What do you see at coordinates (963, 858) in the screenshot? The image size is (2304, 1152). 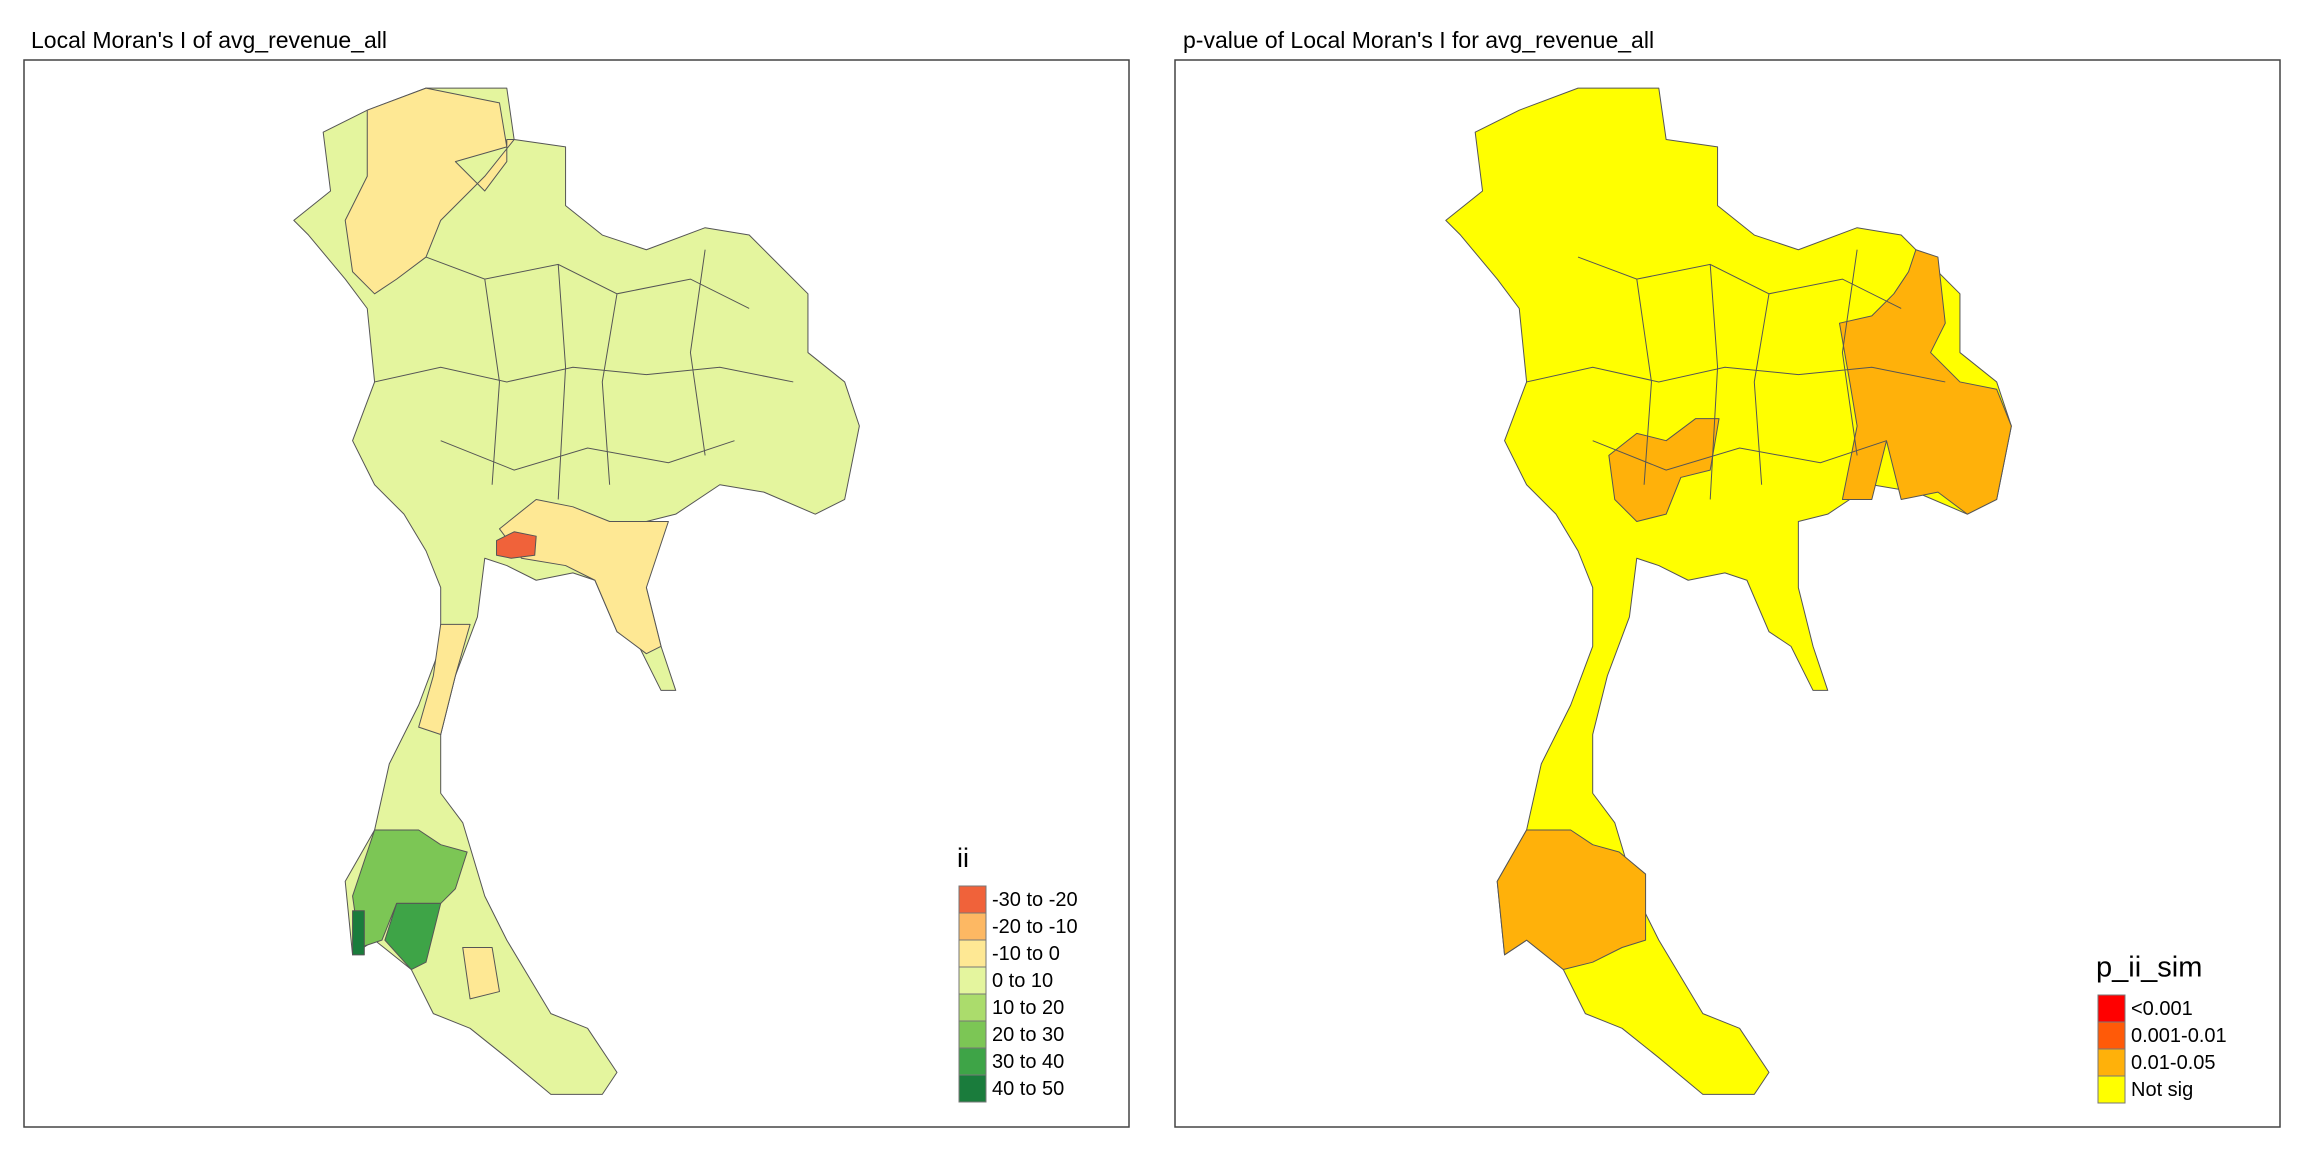 I see `legend-title: ii` at bounding box center [963, 858].